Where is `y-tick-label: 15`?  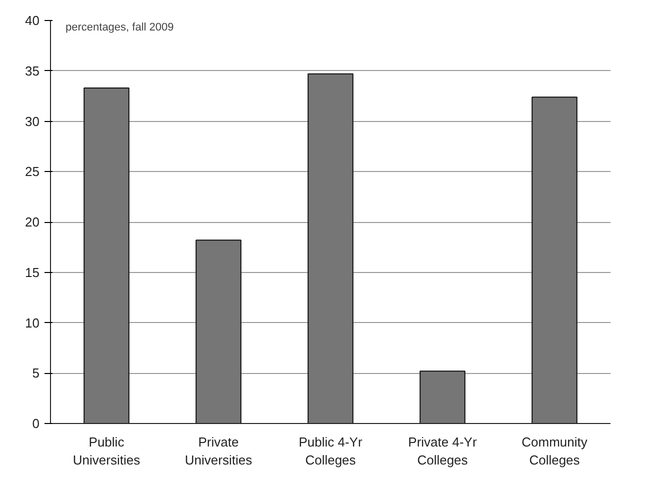
y-tick-label: 15 is located at coordinates (32, 272).